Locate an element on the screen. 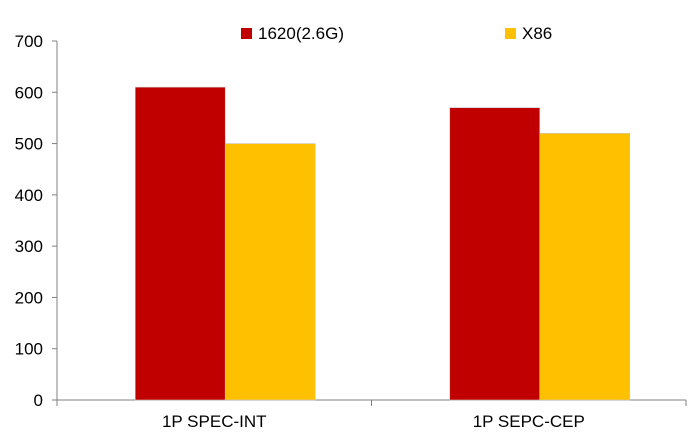  x-category-label: 1P SEPC-CEP is located at coordinates (529, 421).